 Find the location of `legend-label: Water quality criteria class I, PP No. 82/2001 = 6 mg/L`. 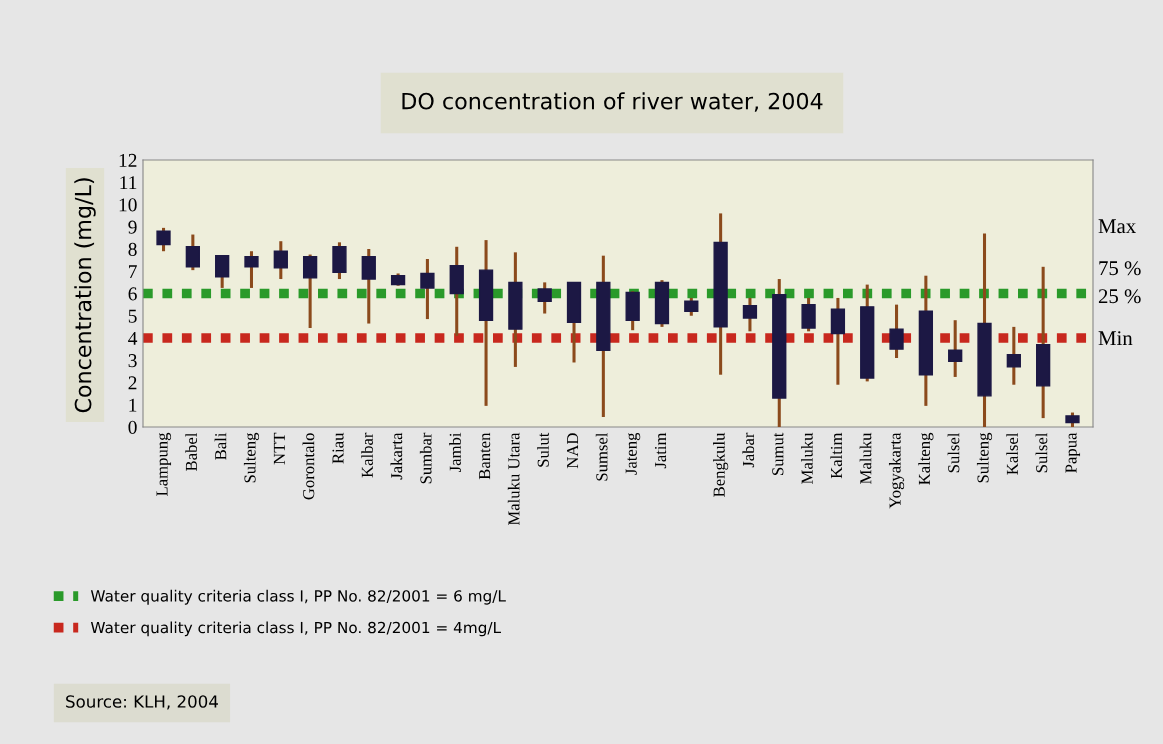

legend-label: Water quality criteria class I, PP No. 82/2001 = 6 mg/L is located at coordinates (298, 597).